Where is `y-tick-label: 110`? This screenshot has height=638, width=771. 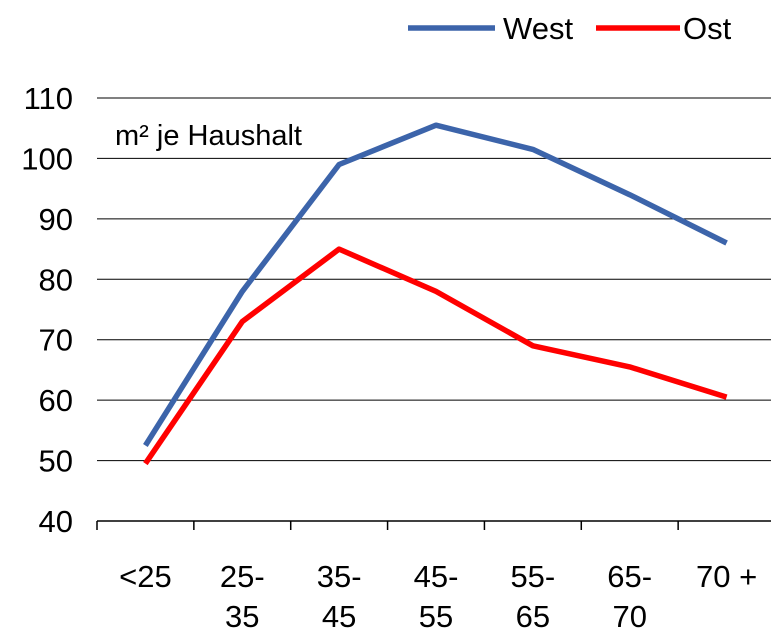
y-tick-label: 110 is located at coordinates (48, 98).